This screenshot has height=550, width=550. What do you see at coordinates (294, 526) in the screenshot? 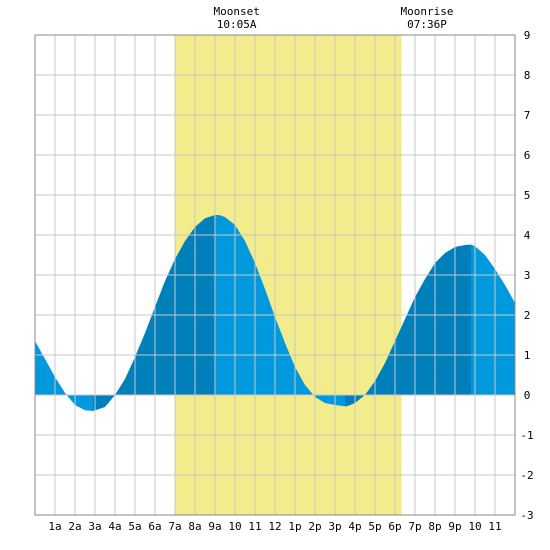
I see `x-tick-label: 1p` at bounding box center [294, 526].